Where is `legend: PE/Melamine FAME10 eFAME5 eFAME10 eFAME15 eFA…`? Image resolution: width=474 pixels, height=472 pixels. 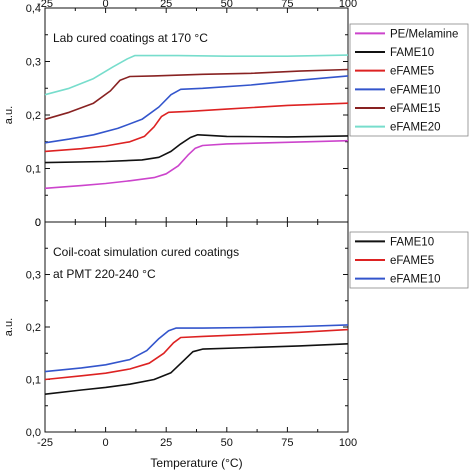 legend: PE/Melamine FAME10 eFAME5 eFAME10 eFAME15 eFA… is located at coordinates (409, 80).